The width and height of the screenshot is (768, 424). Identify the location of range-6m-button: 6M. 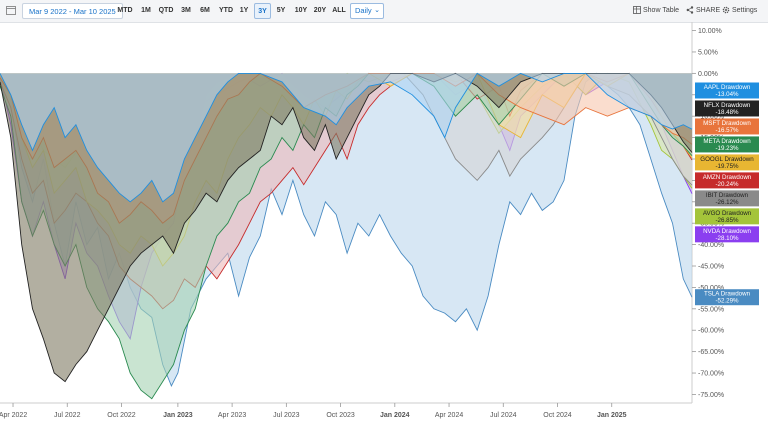
(205, 10).